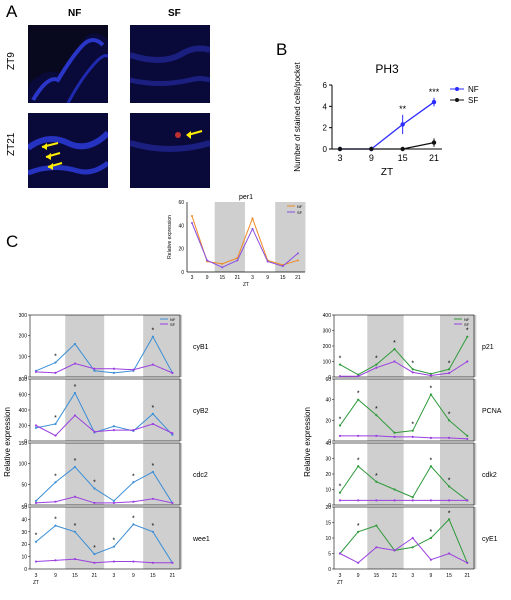 This screenshot has height=600, width=511. I want to click on y-tick-label: 40, so click(24, 520).